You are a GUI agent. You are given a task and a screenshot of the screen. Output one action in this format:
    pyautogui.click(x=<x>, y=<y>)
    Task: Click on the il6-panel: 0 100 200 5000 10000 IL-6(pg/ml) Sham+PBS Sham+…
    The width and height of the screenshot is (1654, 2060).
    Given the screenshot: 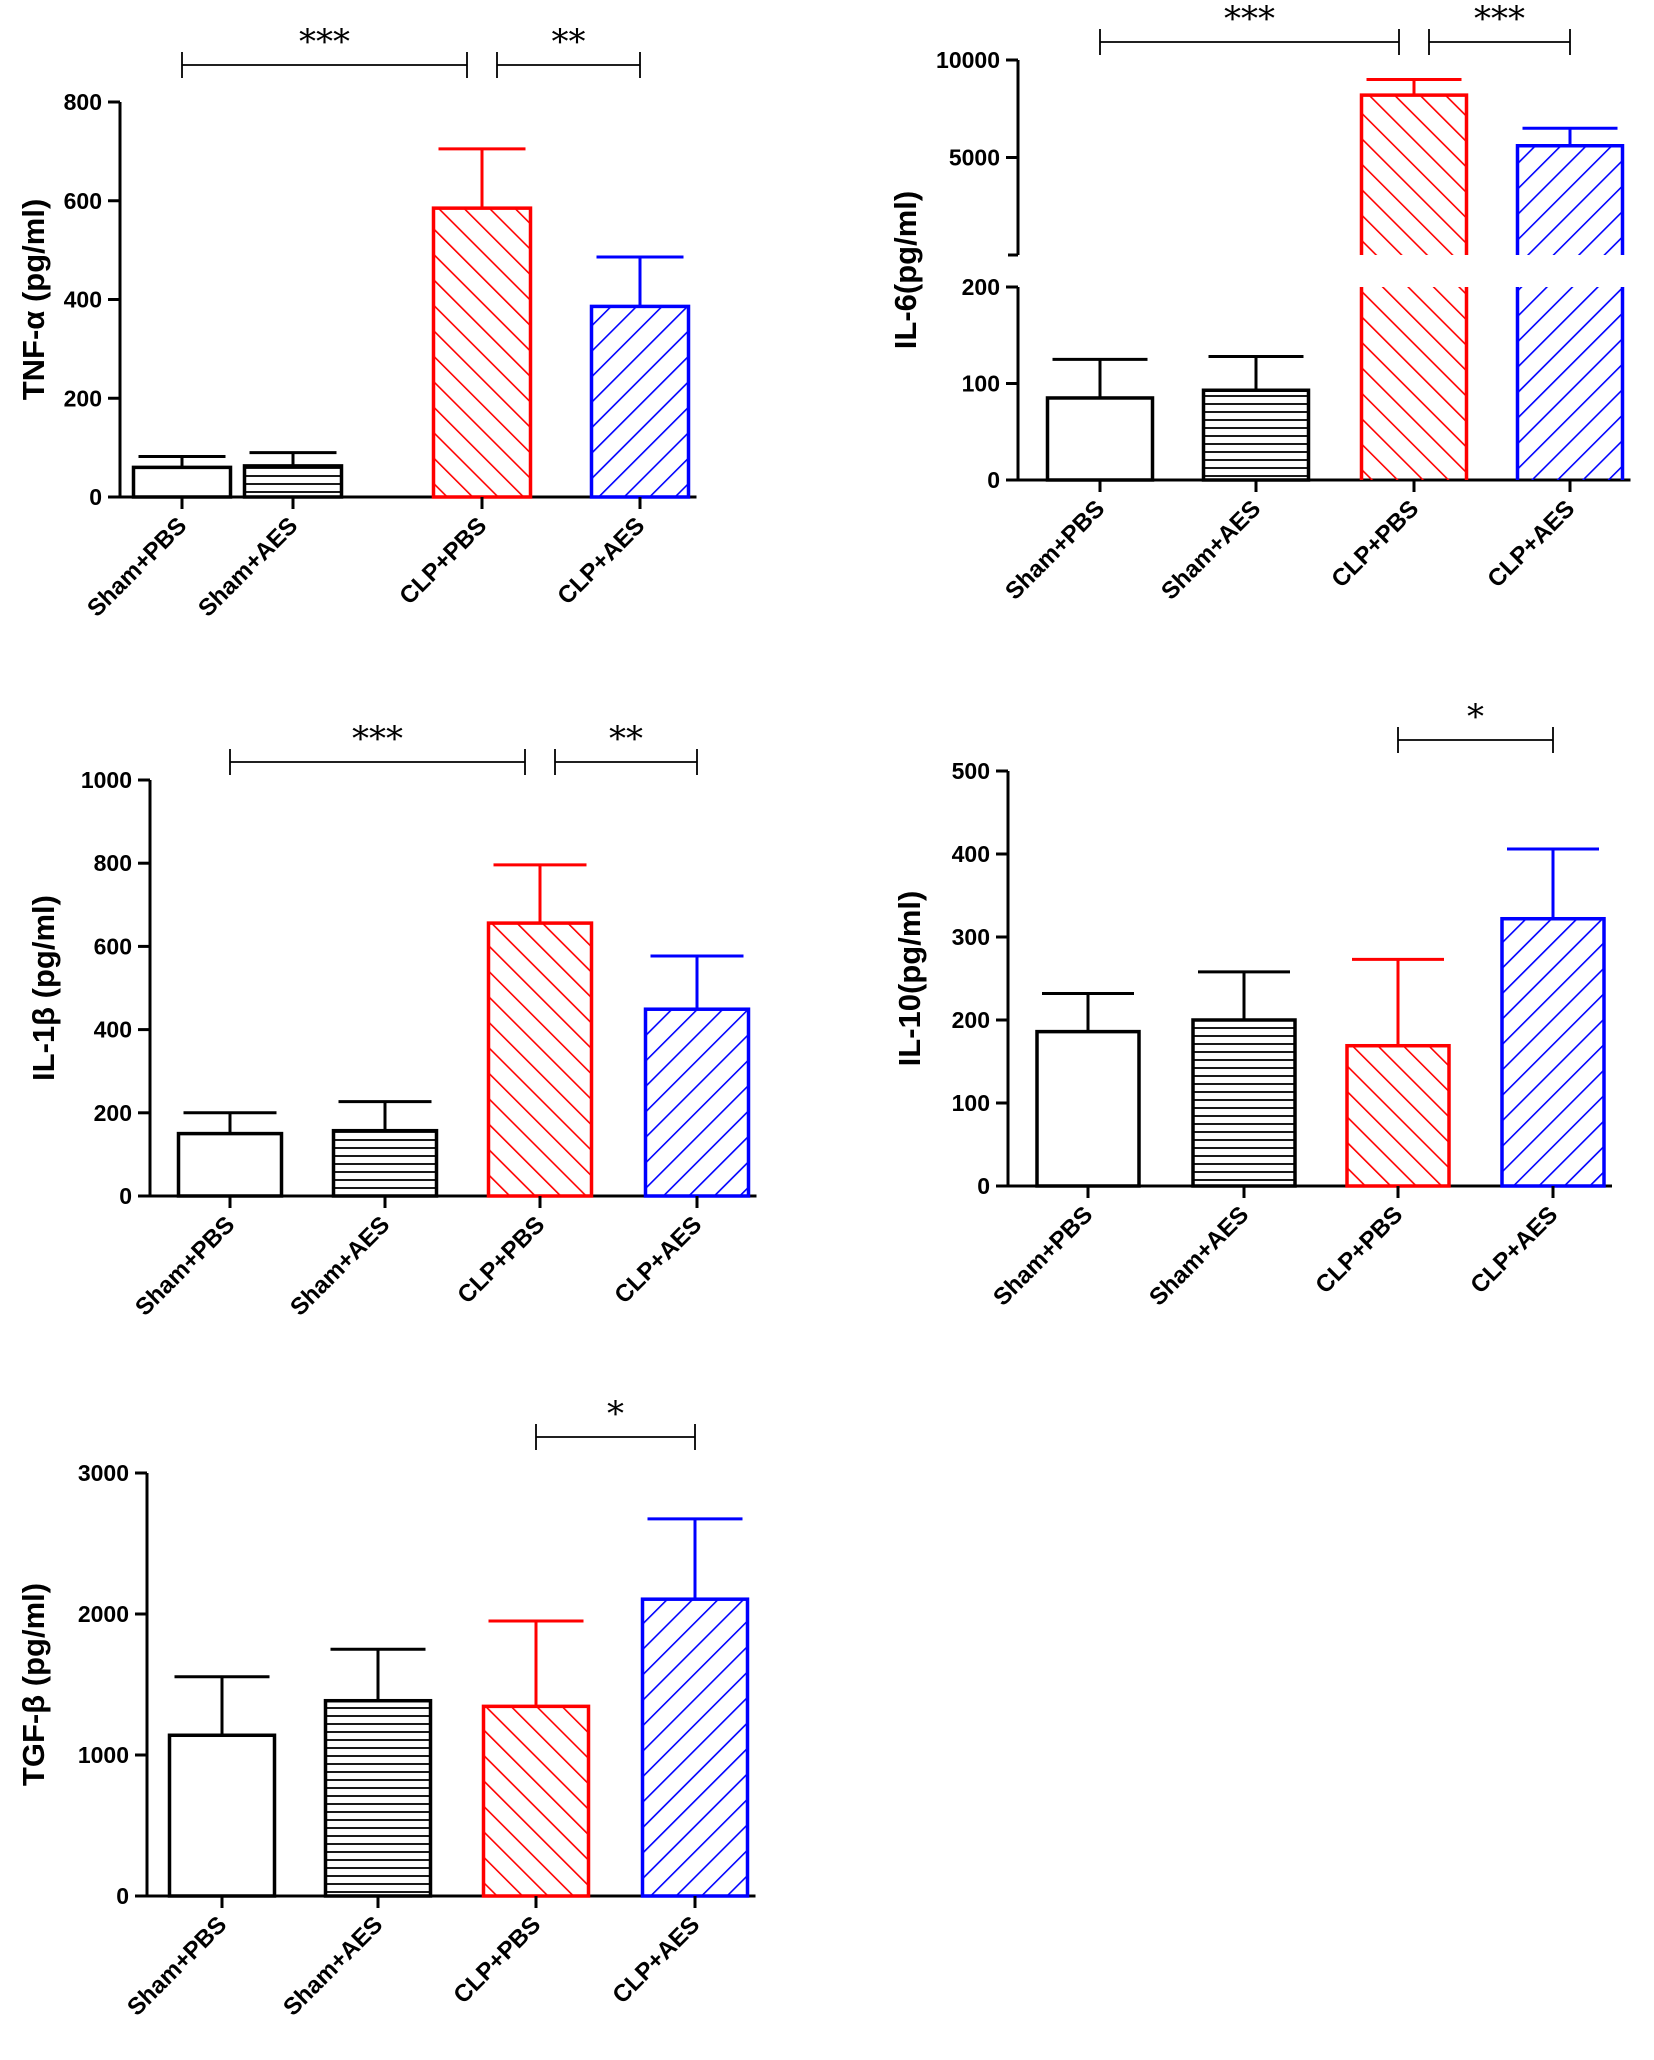 What is the action you would take?
    pyautogui.click(x=1259, y=302)
    